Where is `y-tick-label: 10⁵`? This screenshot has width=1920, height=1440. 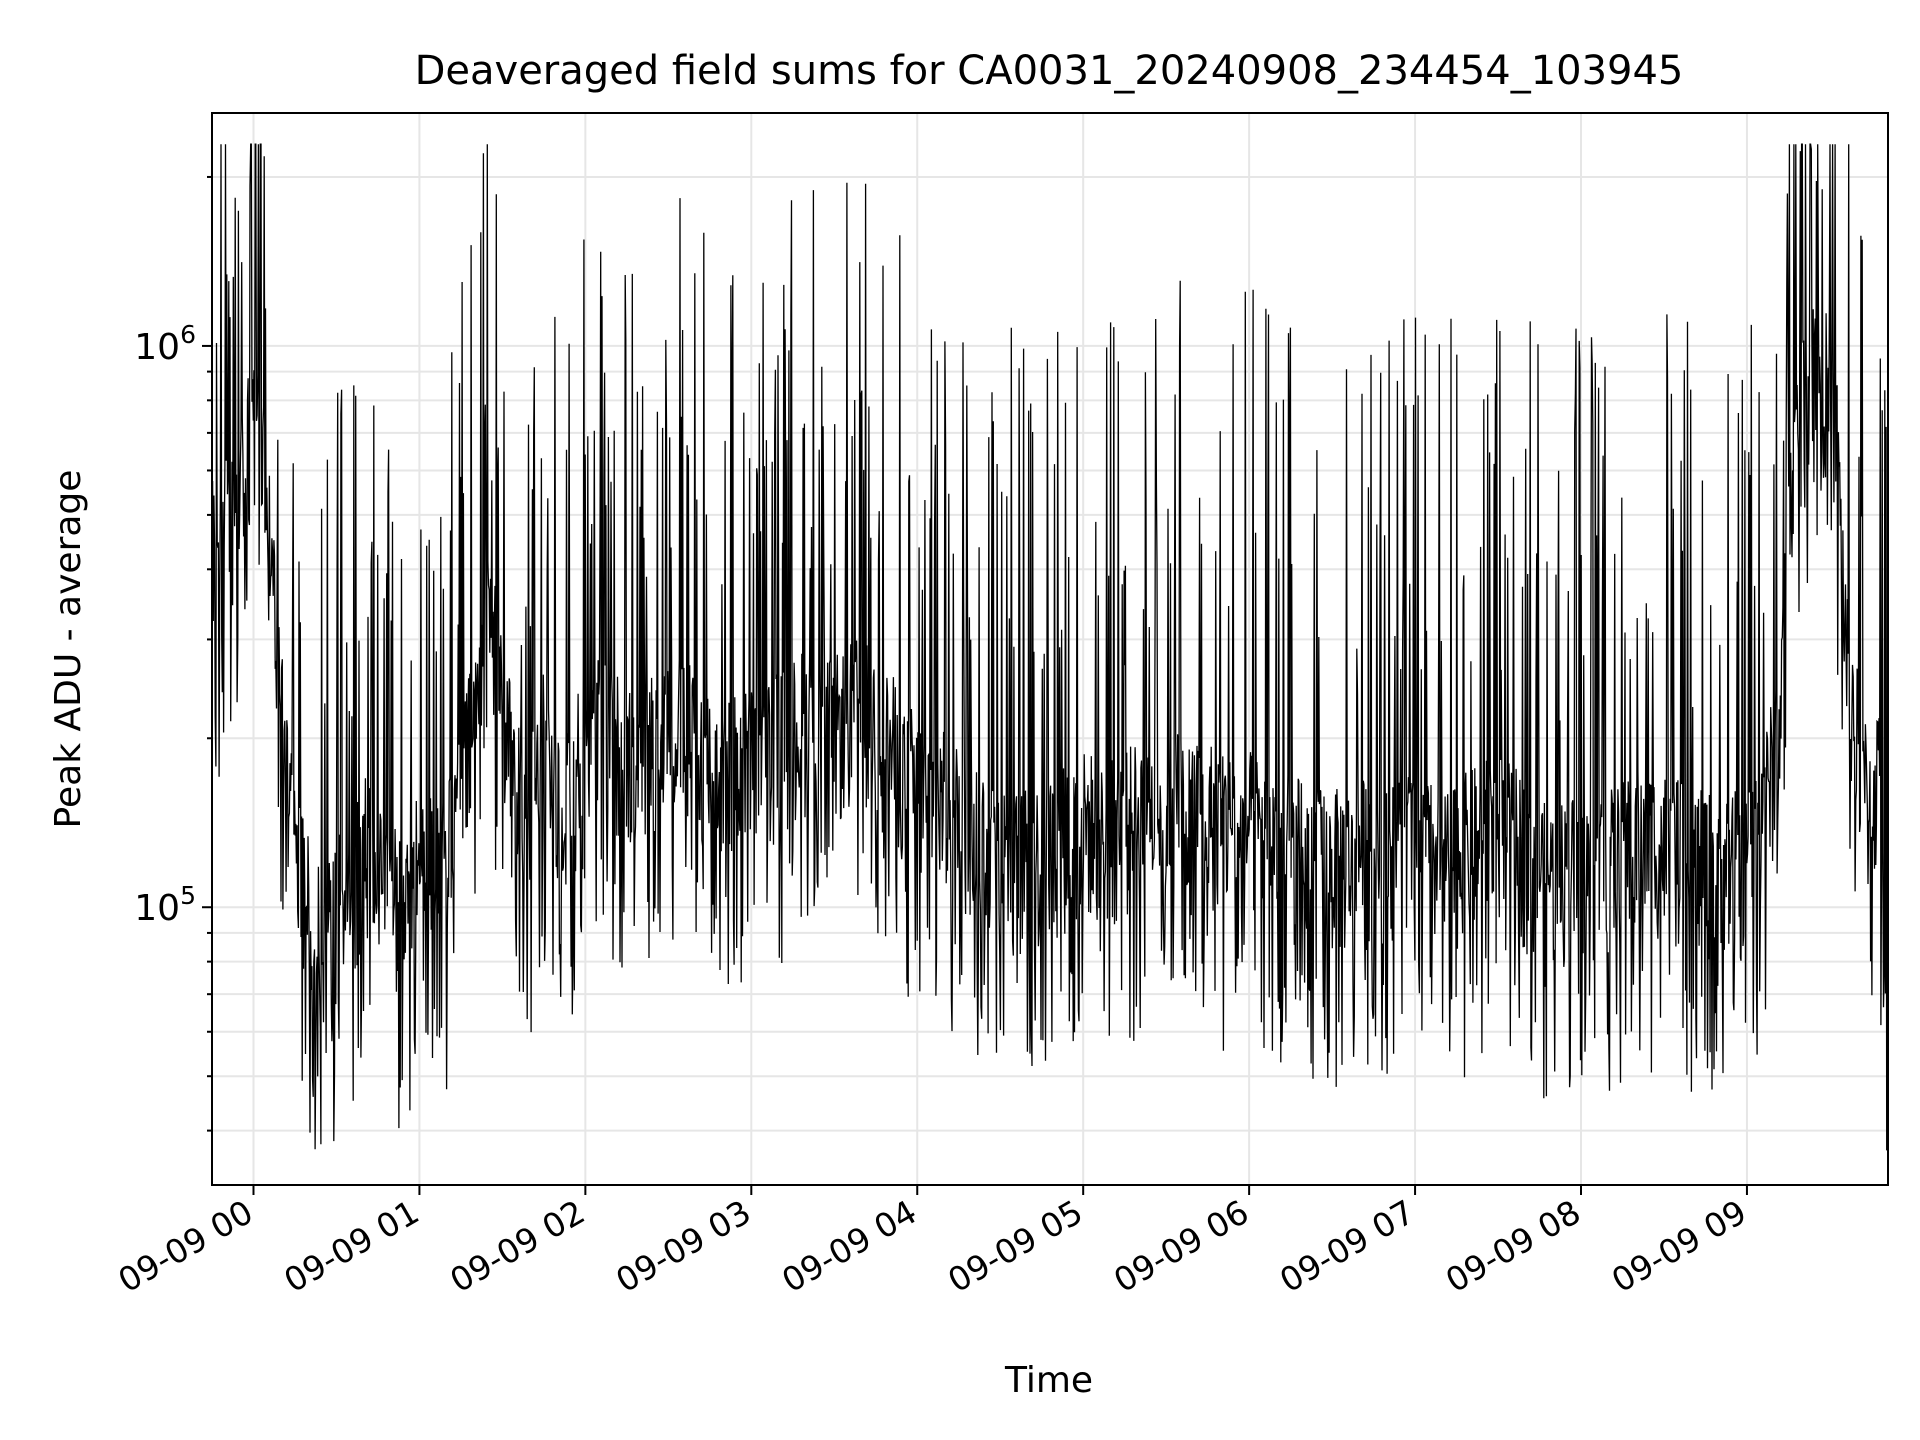
y-tick-label: 10⁵ is located at coordinates (165, 905).